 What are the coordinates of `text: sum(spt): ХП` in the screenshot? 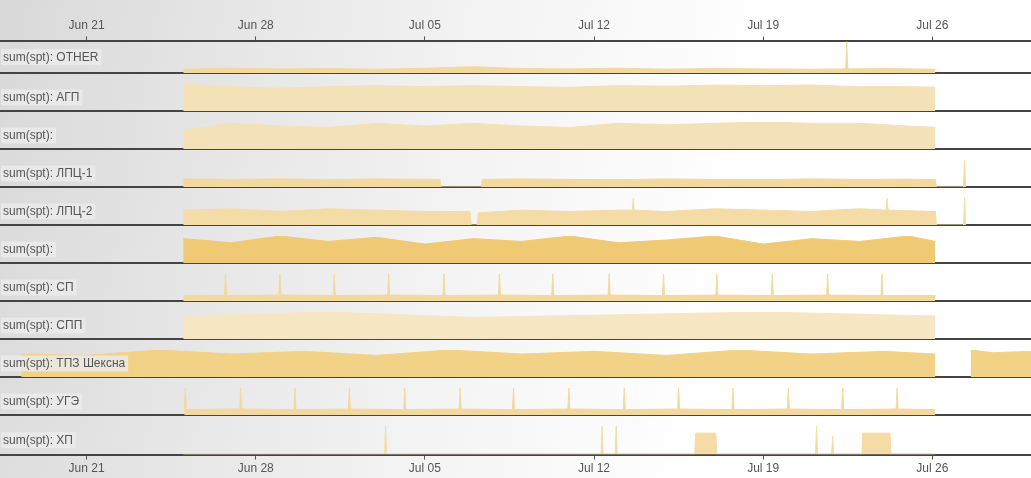 It's located at (38, 439).